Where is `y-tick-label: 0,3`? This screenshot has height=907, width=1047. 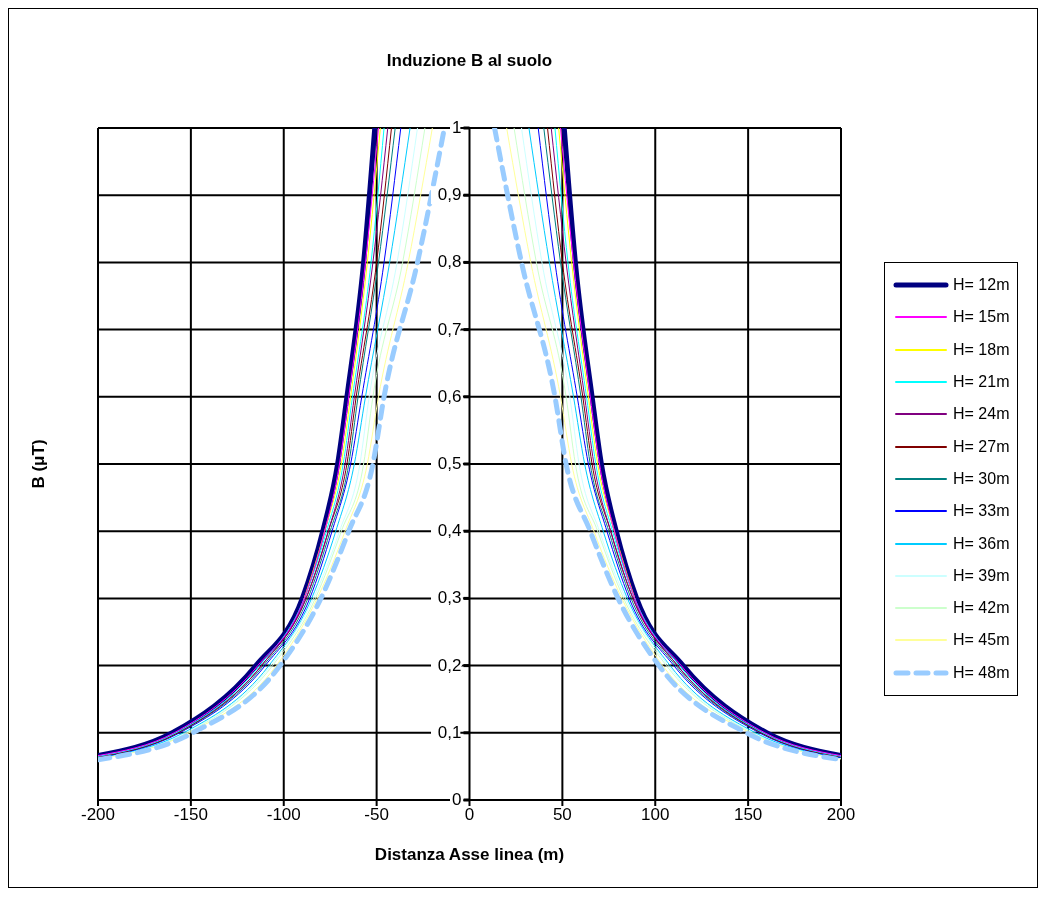 y-tick-label: 0,3 is located at coordinates (449, 598).